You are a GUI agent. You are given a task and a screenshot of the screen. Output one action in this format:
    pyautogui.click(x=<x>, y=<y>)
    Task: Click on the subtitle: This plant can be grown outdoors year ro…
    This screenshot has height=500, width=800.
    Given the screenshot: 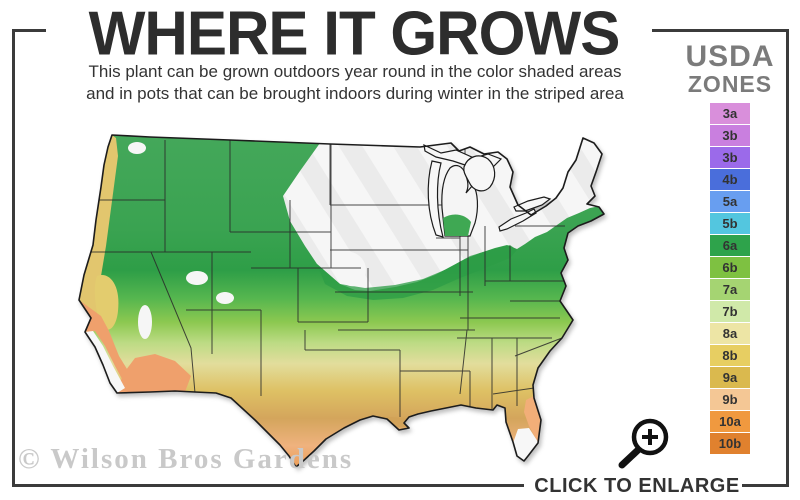 What is the action you would take?
    pyautogui.click(x=355, y=83)
    